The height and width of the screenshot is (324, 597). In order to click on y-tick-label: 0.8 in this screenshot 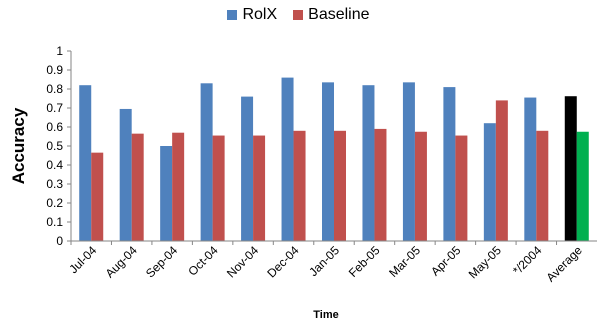, I will do `click(54, 89)`.